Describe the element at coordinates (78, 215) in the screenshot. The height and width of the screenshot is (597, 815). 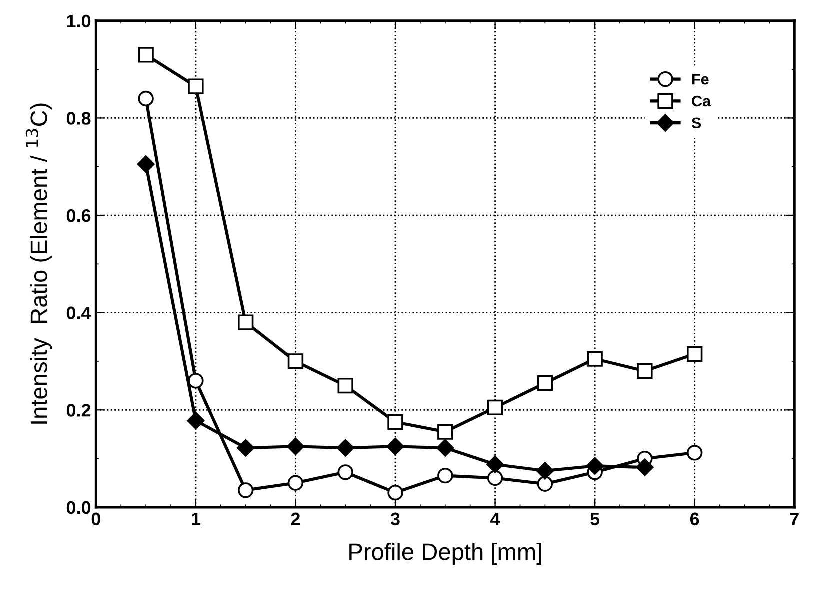
I see `y-tick-label: 0.6` at that location.